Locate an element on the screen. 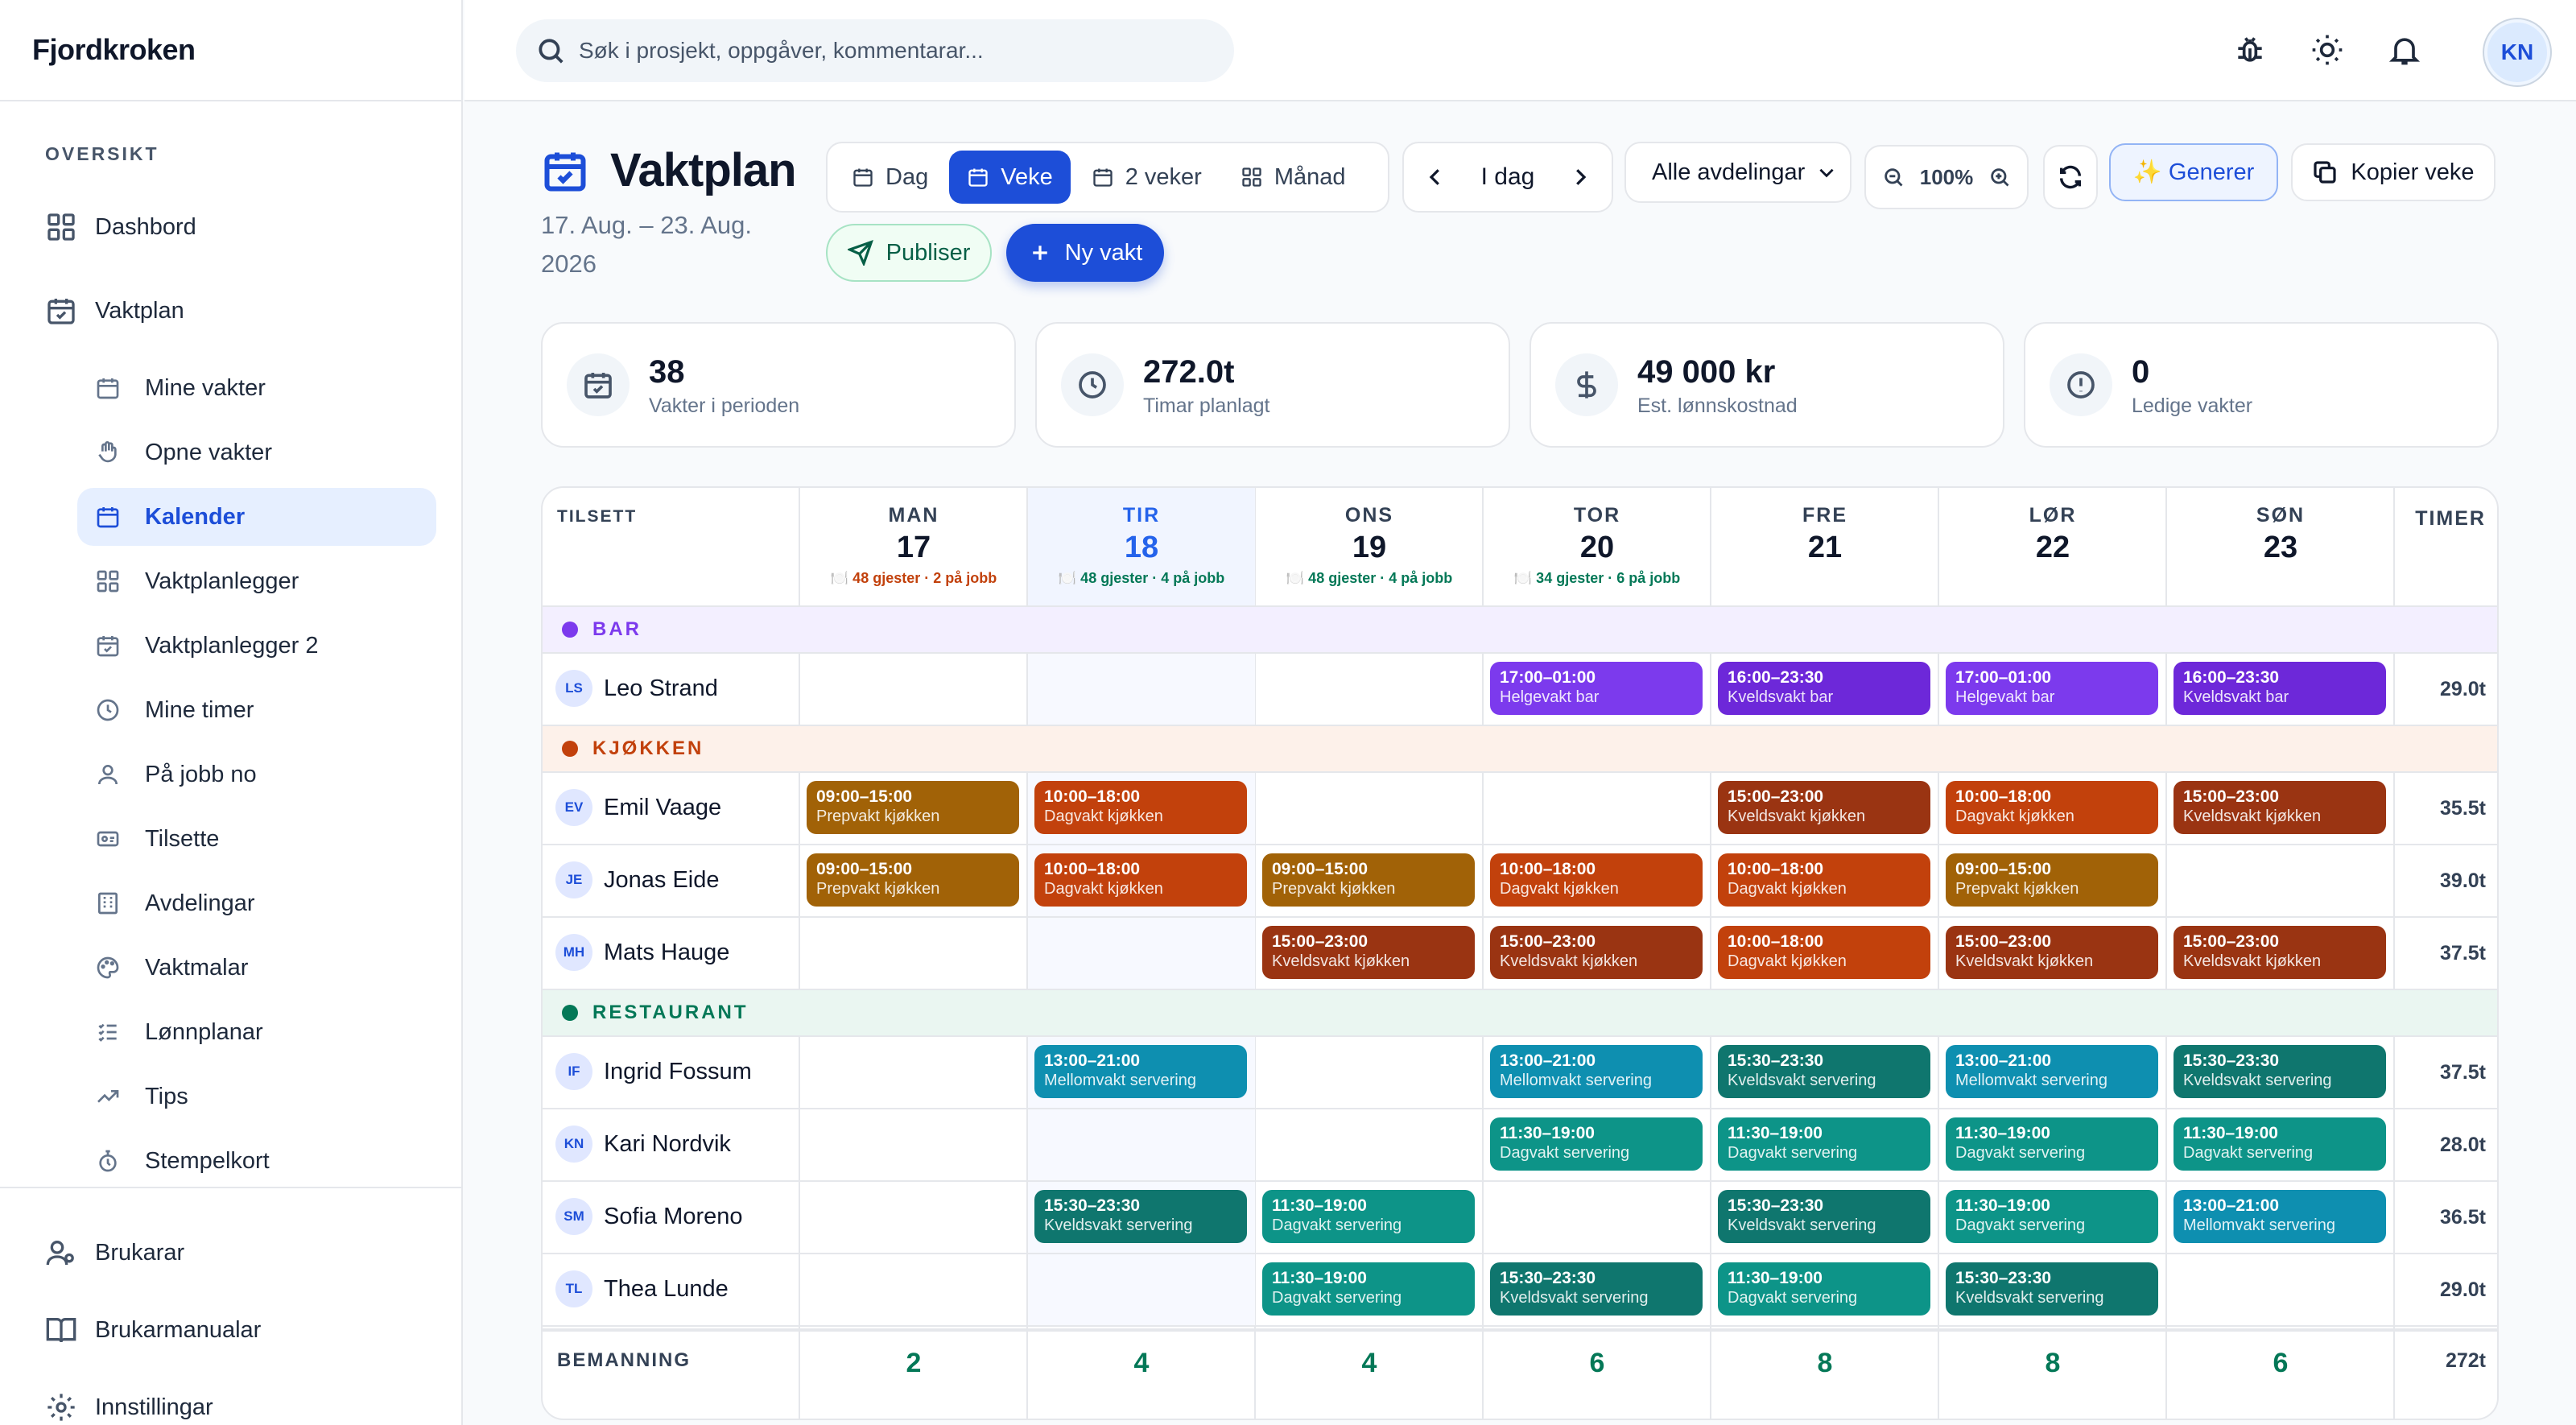  shift-label: Prepvakt kjøkken is located at coordinates (1334, 889).